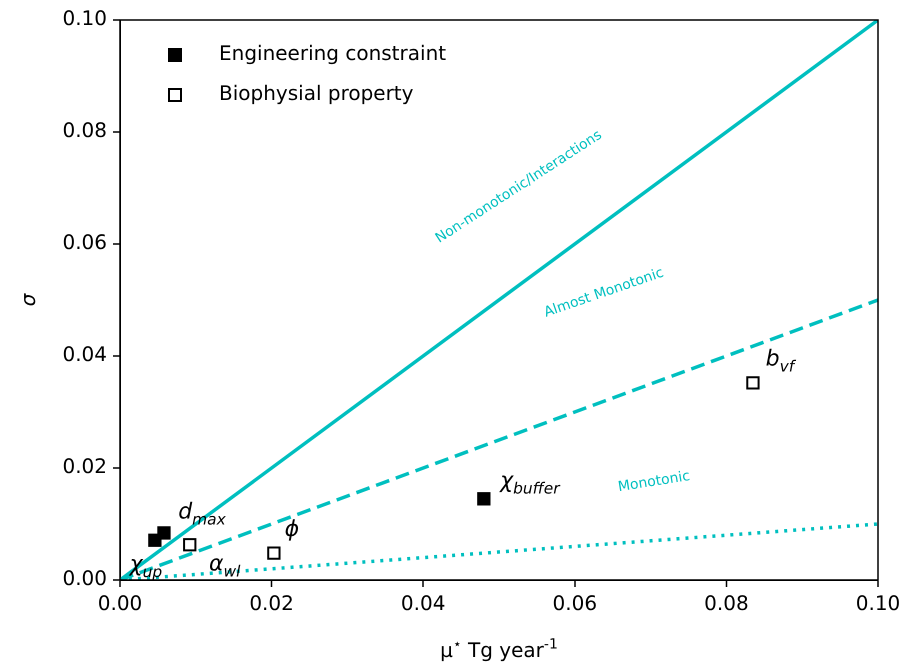  What do you see at coordinates (654, 482) in the screenshot?
I see `annotation: Monotonic` at bounding box center [654, 482].